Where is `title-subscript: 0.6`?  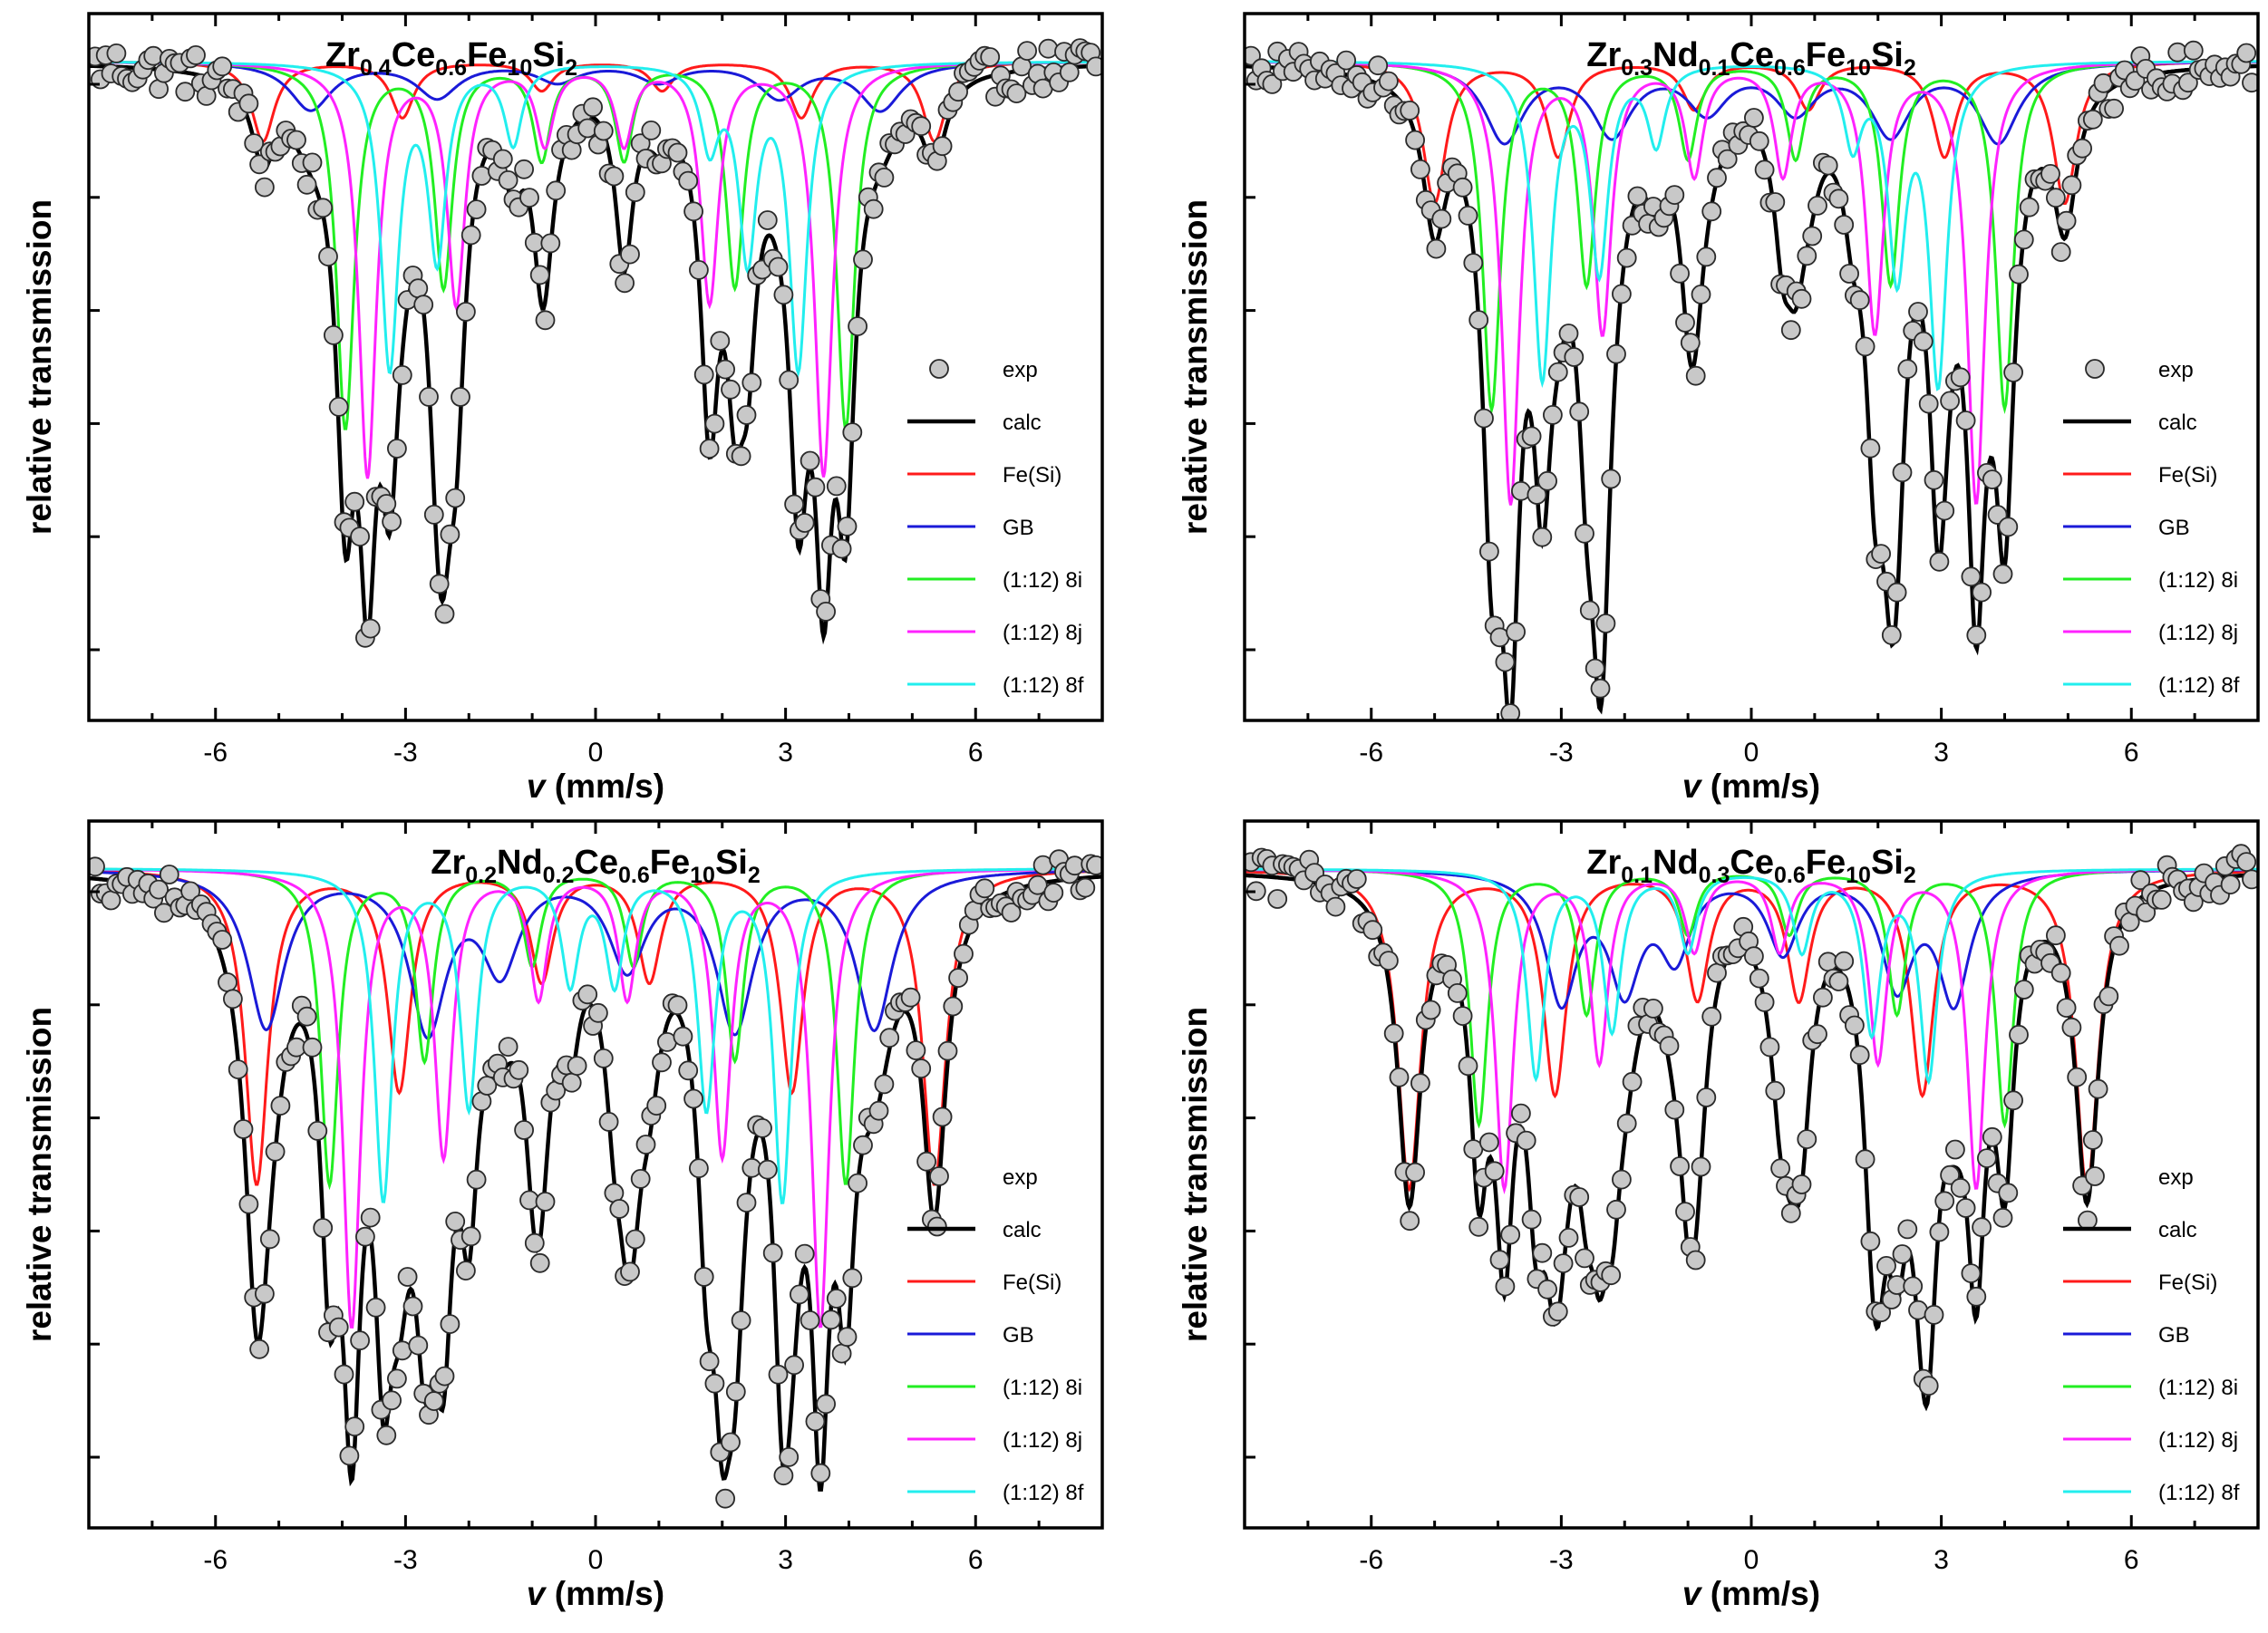
title-subscript: 0.6 is located at coordinates (451, 68).